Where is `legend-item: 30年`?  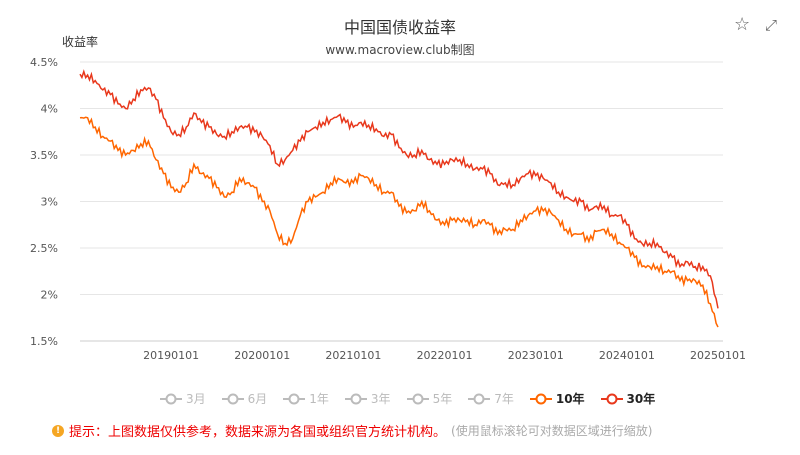 legend-item: 30年 is located at coordinates (628, 398).